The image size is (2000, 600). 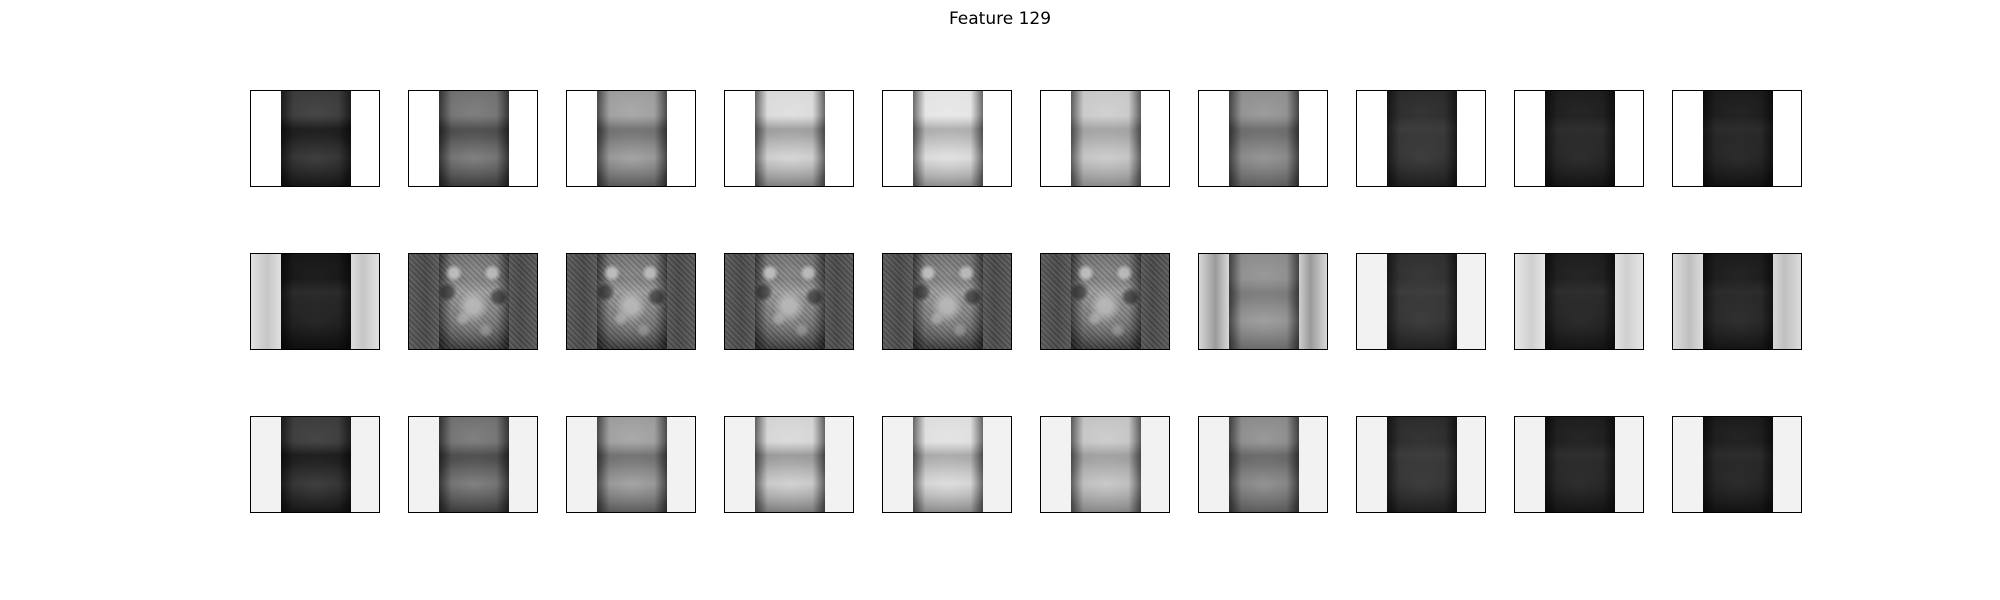 What do you see at coordinates (1000, 19) in the screenshot?
I see `figure-title: Feature 129` at bounding box center [1000, 19].